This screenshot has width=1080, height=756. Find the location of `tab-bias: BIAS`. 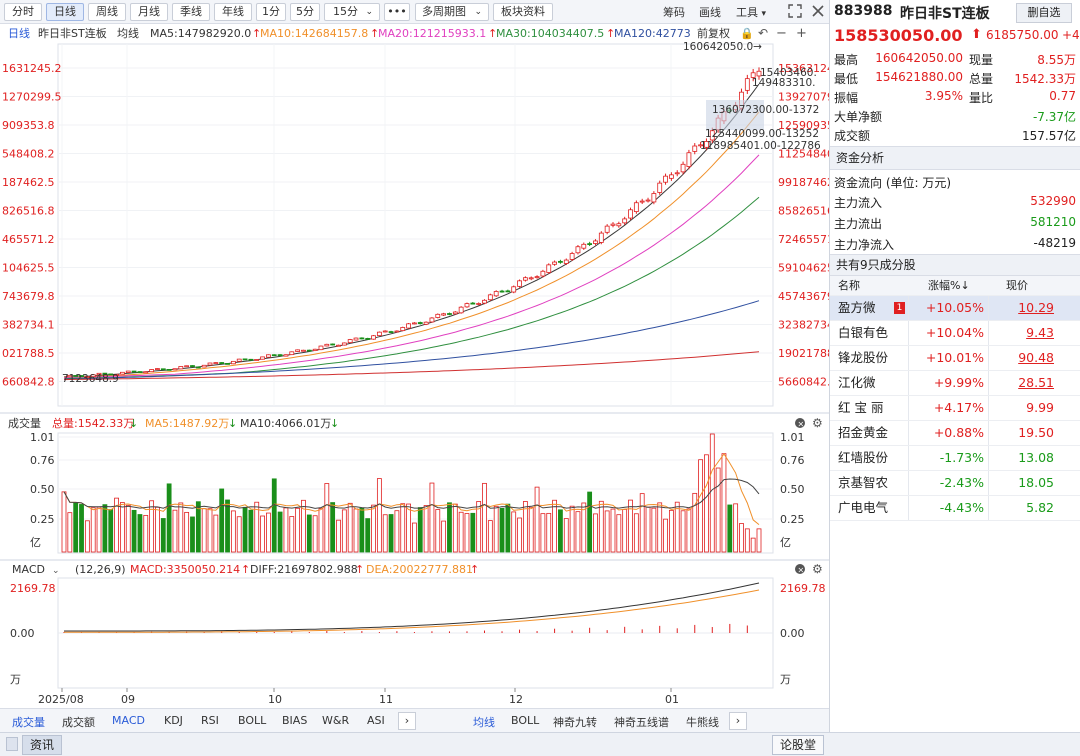

tab-bias: BIAS is located at coordinates (295, 720).